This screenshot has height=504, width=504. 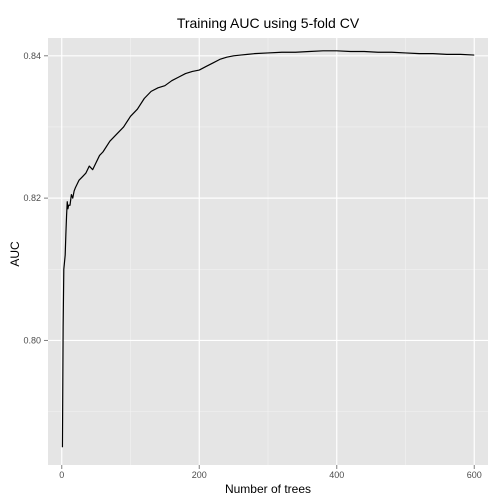 I want to click on chart-title: Training AUC using 5-fold CV, so click(x=268, y=23).